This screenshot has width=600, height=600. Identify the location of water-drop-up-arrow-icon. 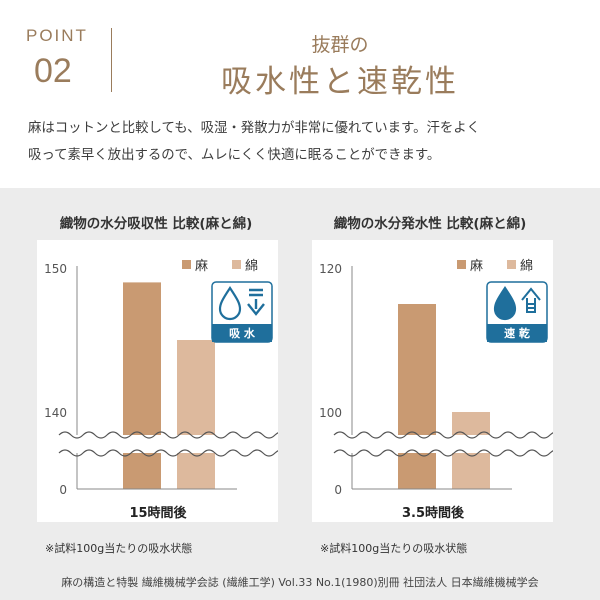
(517, 303).